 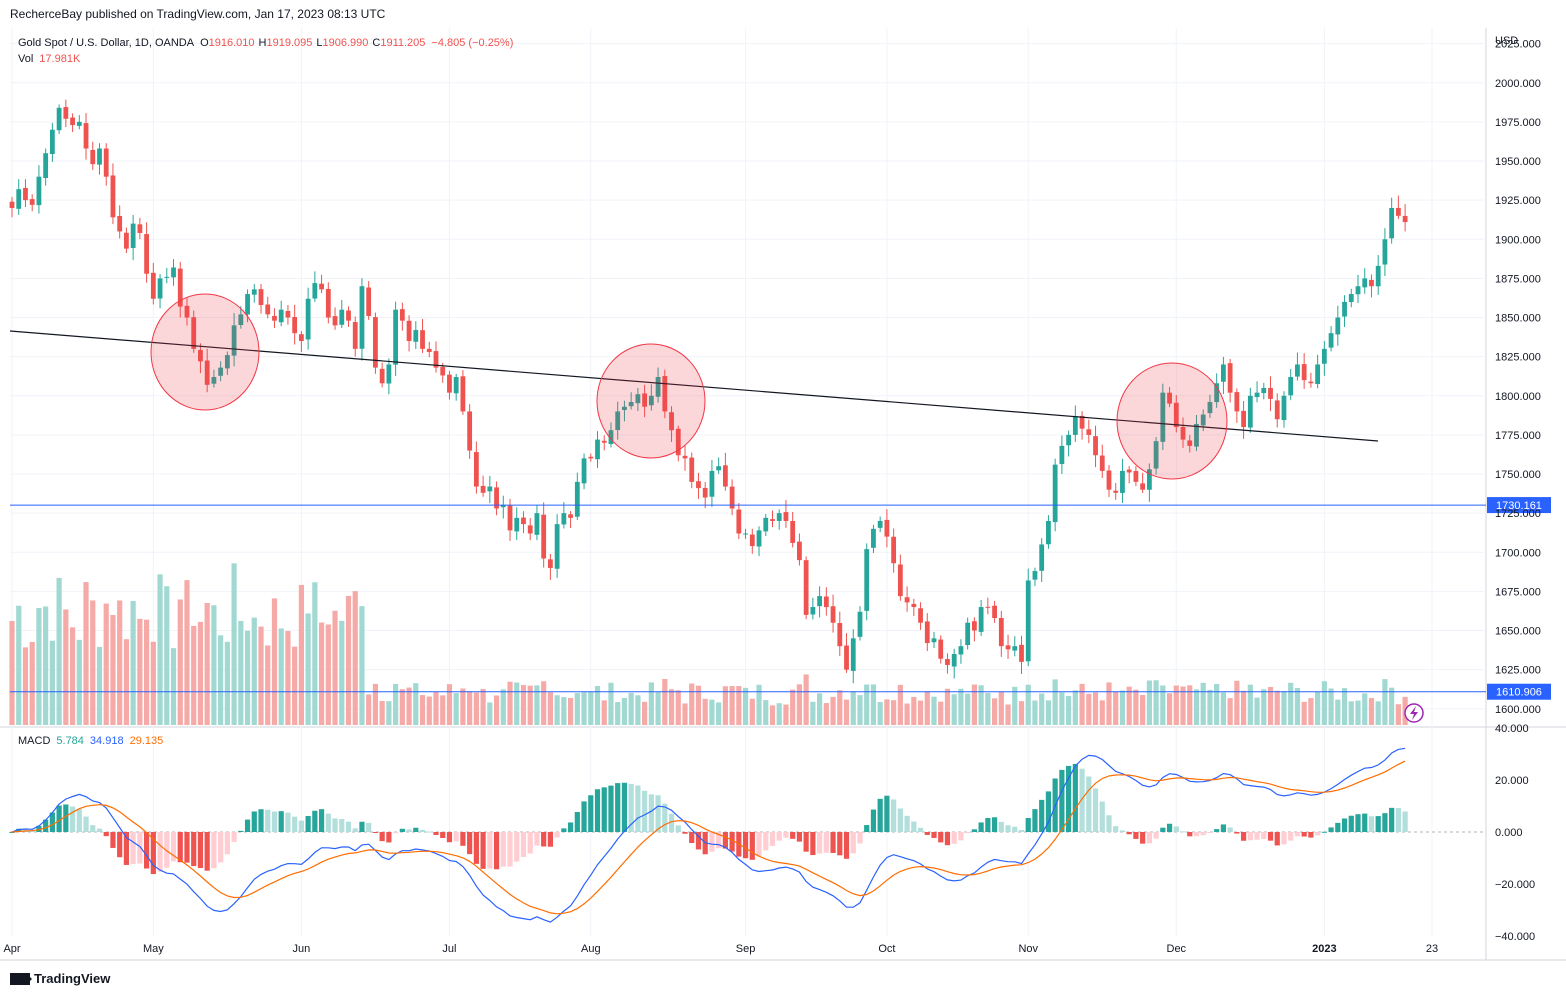 I want to click on currency-label: USD, so click(x=1506, y=41).